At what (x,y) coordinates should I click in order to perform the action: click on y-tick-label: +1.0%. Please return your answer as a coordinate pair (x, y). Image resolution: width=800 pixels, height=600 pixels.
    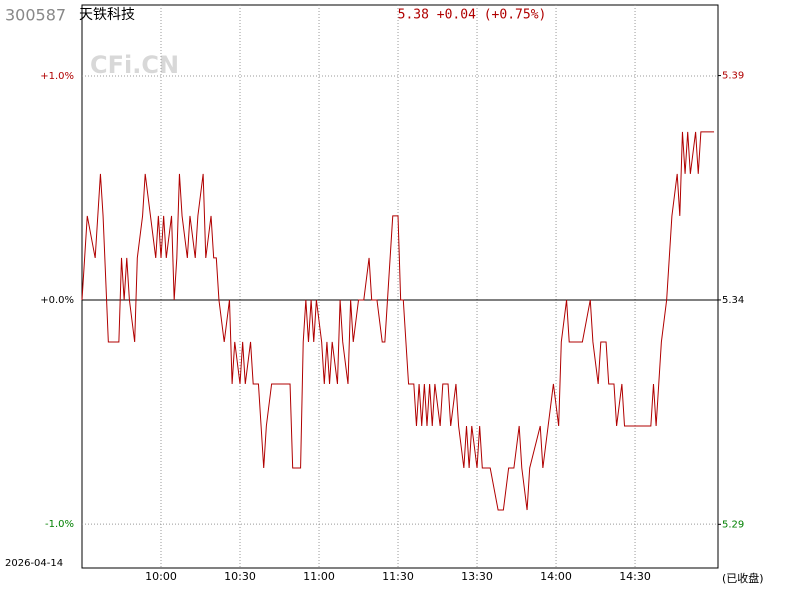
    Looking at the image, I should click on (57, 76).